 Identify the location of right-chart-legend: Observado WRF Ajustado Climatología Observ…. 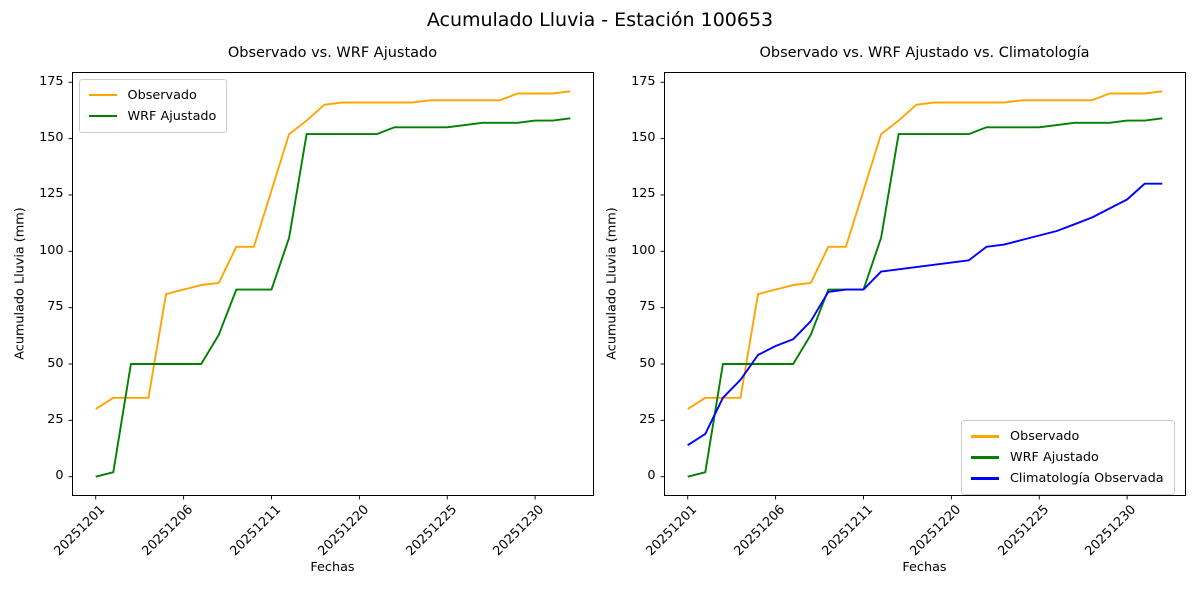
(1068, 457).